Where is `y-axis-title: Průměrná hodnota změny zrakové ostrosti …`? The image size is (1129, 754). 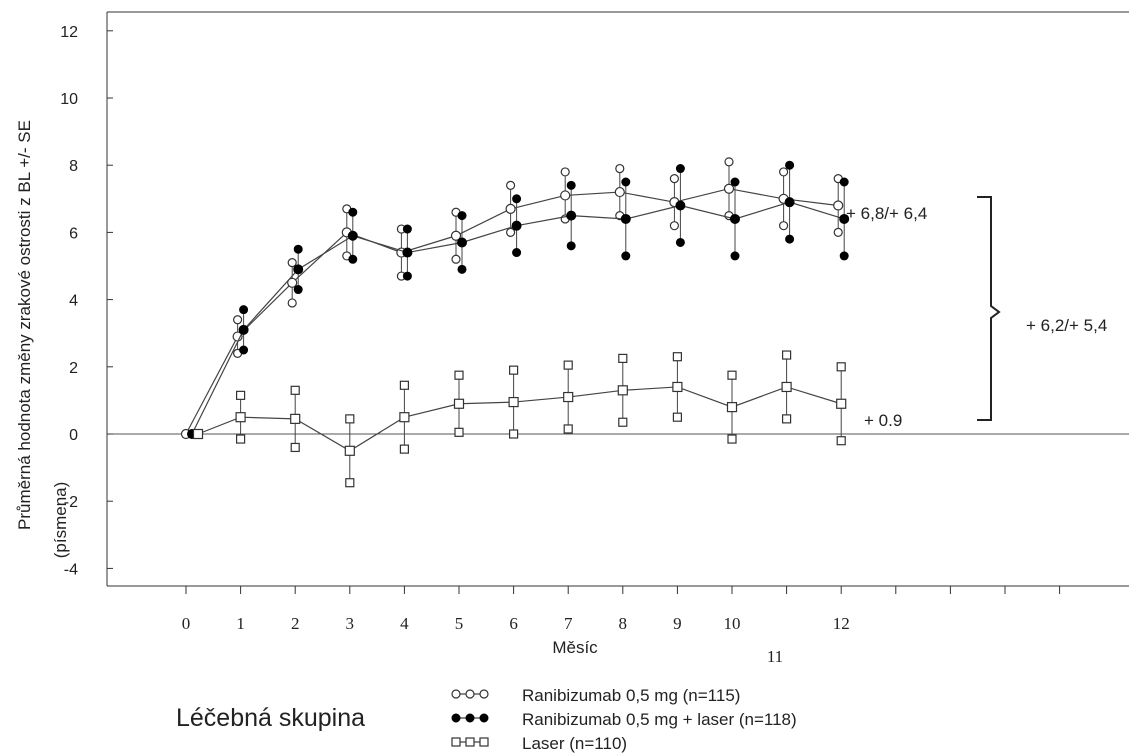
y-axis-title: Průměrná hodnota změny zrakové ostrosti … is located at coordinates (24, 325).